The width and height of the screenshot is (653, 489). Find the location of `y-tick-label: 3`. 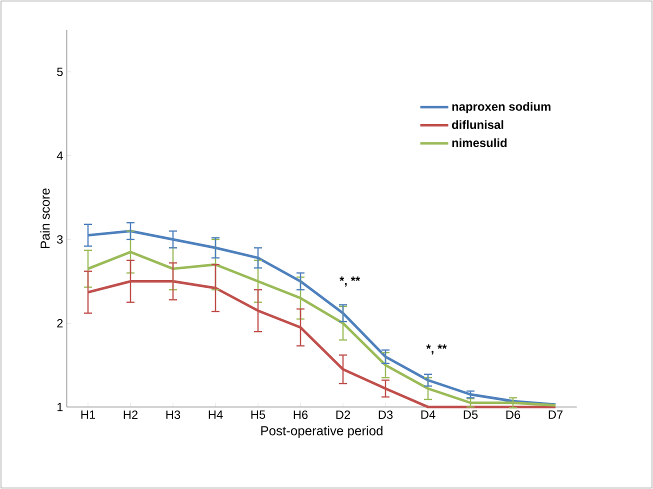

y-tick-label: 3 is located at coordinates (60, 239).